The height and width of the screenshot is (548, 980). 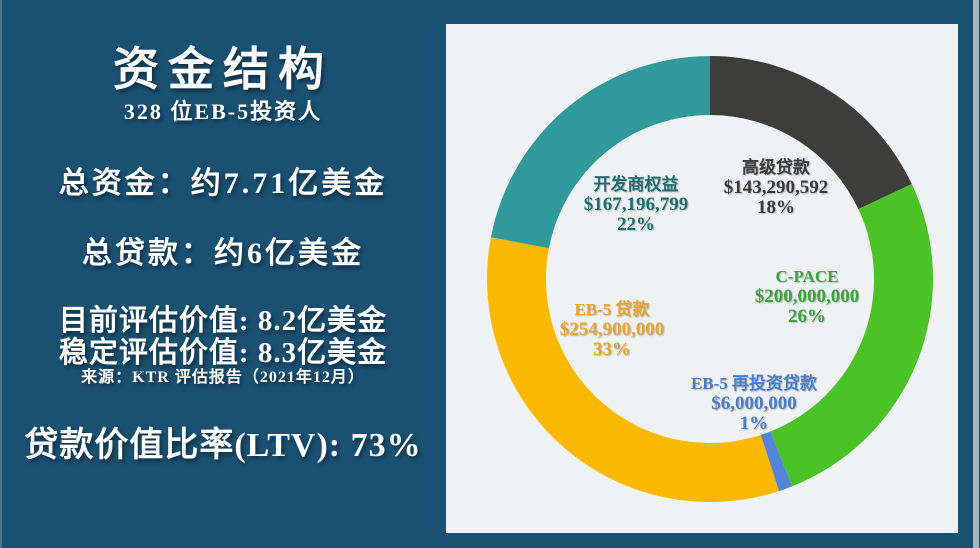 What do you see at coordinates (754, 383) in the screenshot?
I see `slice-name: EB-5 再投资贷款` at bounding box center [754, 383].